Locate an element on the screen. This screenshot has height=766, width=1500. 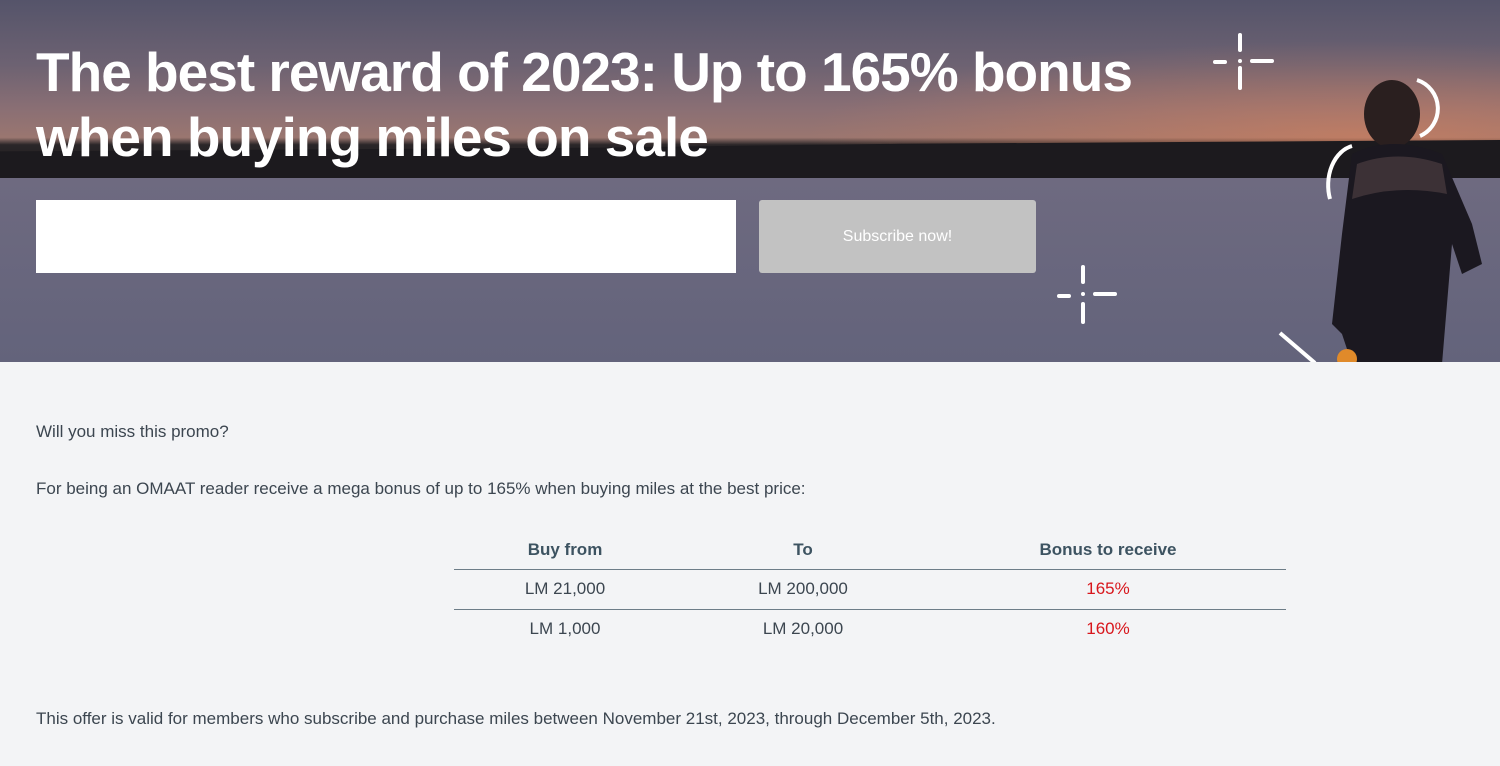
cell-bonus: 160% is located at coordinates (1108, 629).